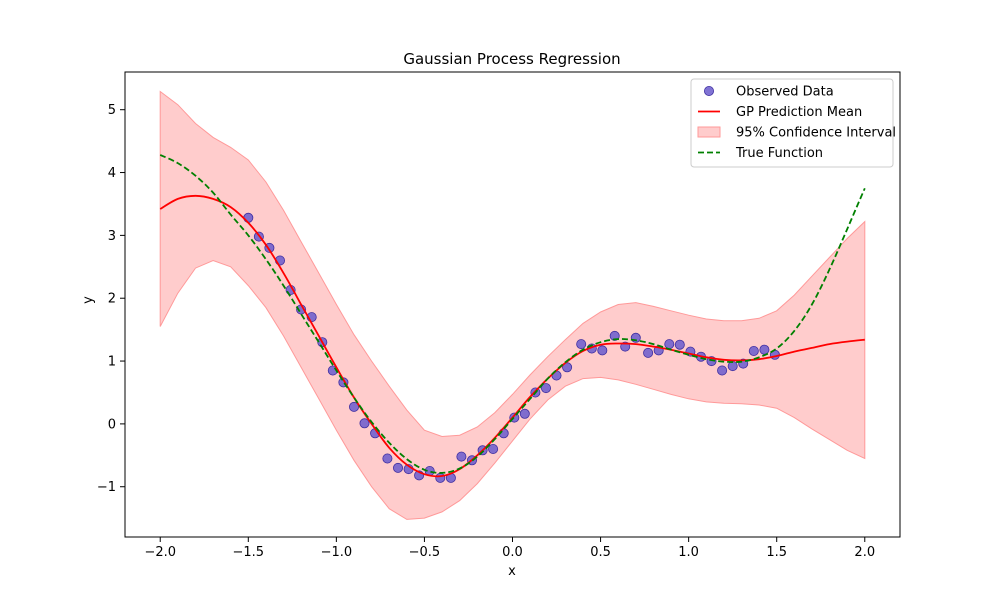 The width and height of the screenshot is (1000, 604). What do you see at coordinates (600, 552) in the screenshot?
I see `x-tick-label: 0.5` at bounding box center [600, 552].